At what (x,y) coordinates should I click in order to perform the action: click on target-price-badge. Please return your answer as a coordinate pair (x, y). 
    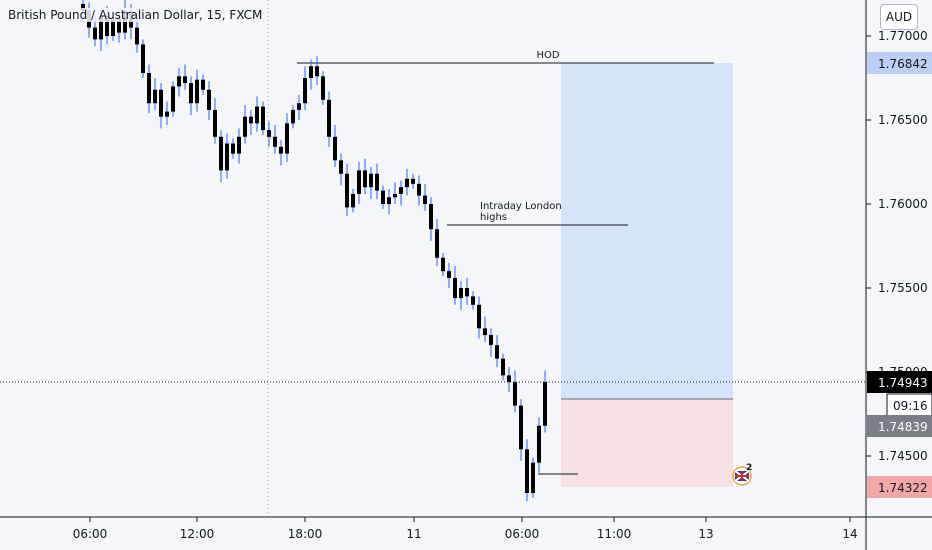
    Looking at the image, I should click on (899, 63).